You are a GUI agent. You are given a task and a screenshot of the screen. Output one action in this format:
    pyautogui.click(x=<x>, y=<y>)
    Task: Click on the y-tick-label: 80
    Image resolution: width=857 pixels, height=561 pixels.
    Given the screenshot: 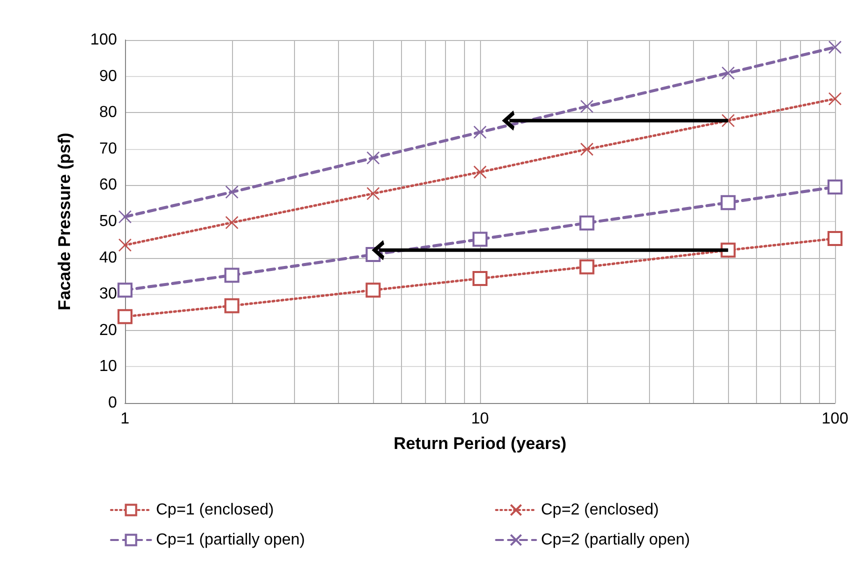 What is the action you would take?
    pyautogui.click(x=108, y=113)
    